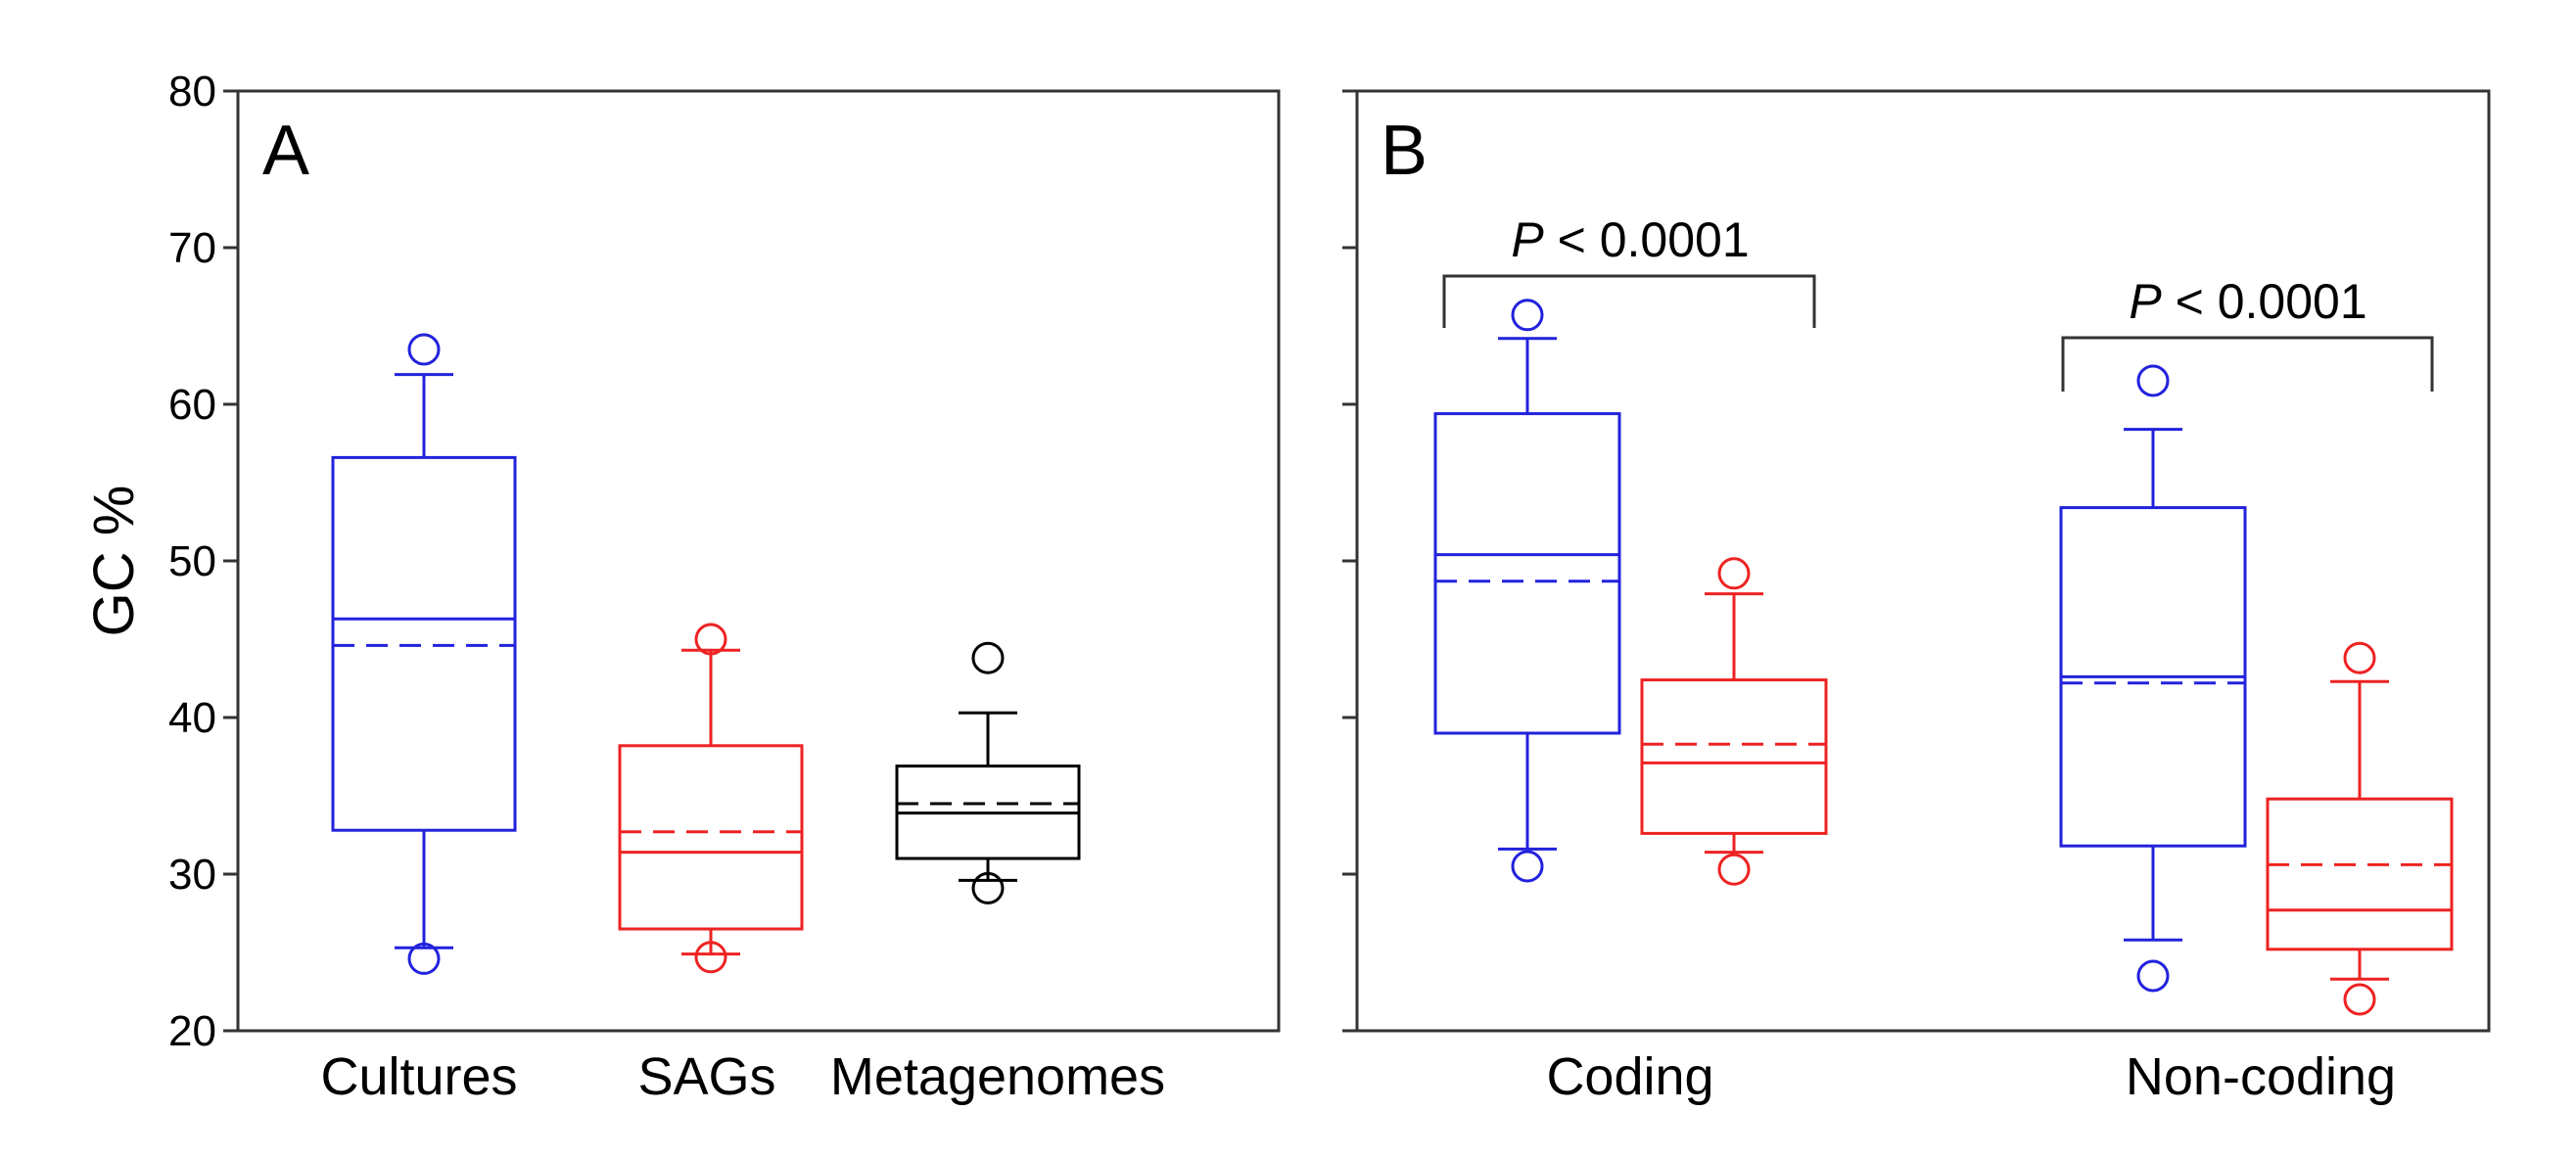  I want to click on category-label: Cultures, so click(419, 1076).